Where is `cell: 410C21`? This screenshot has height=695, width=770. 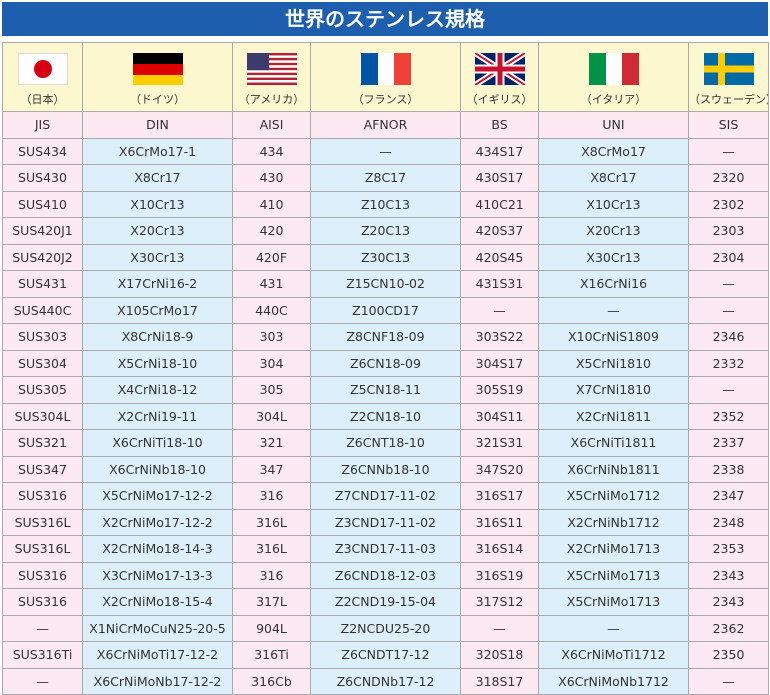
cell: 410C21 is located at coordinates (499, 204).